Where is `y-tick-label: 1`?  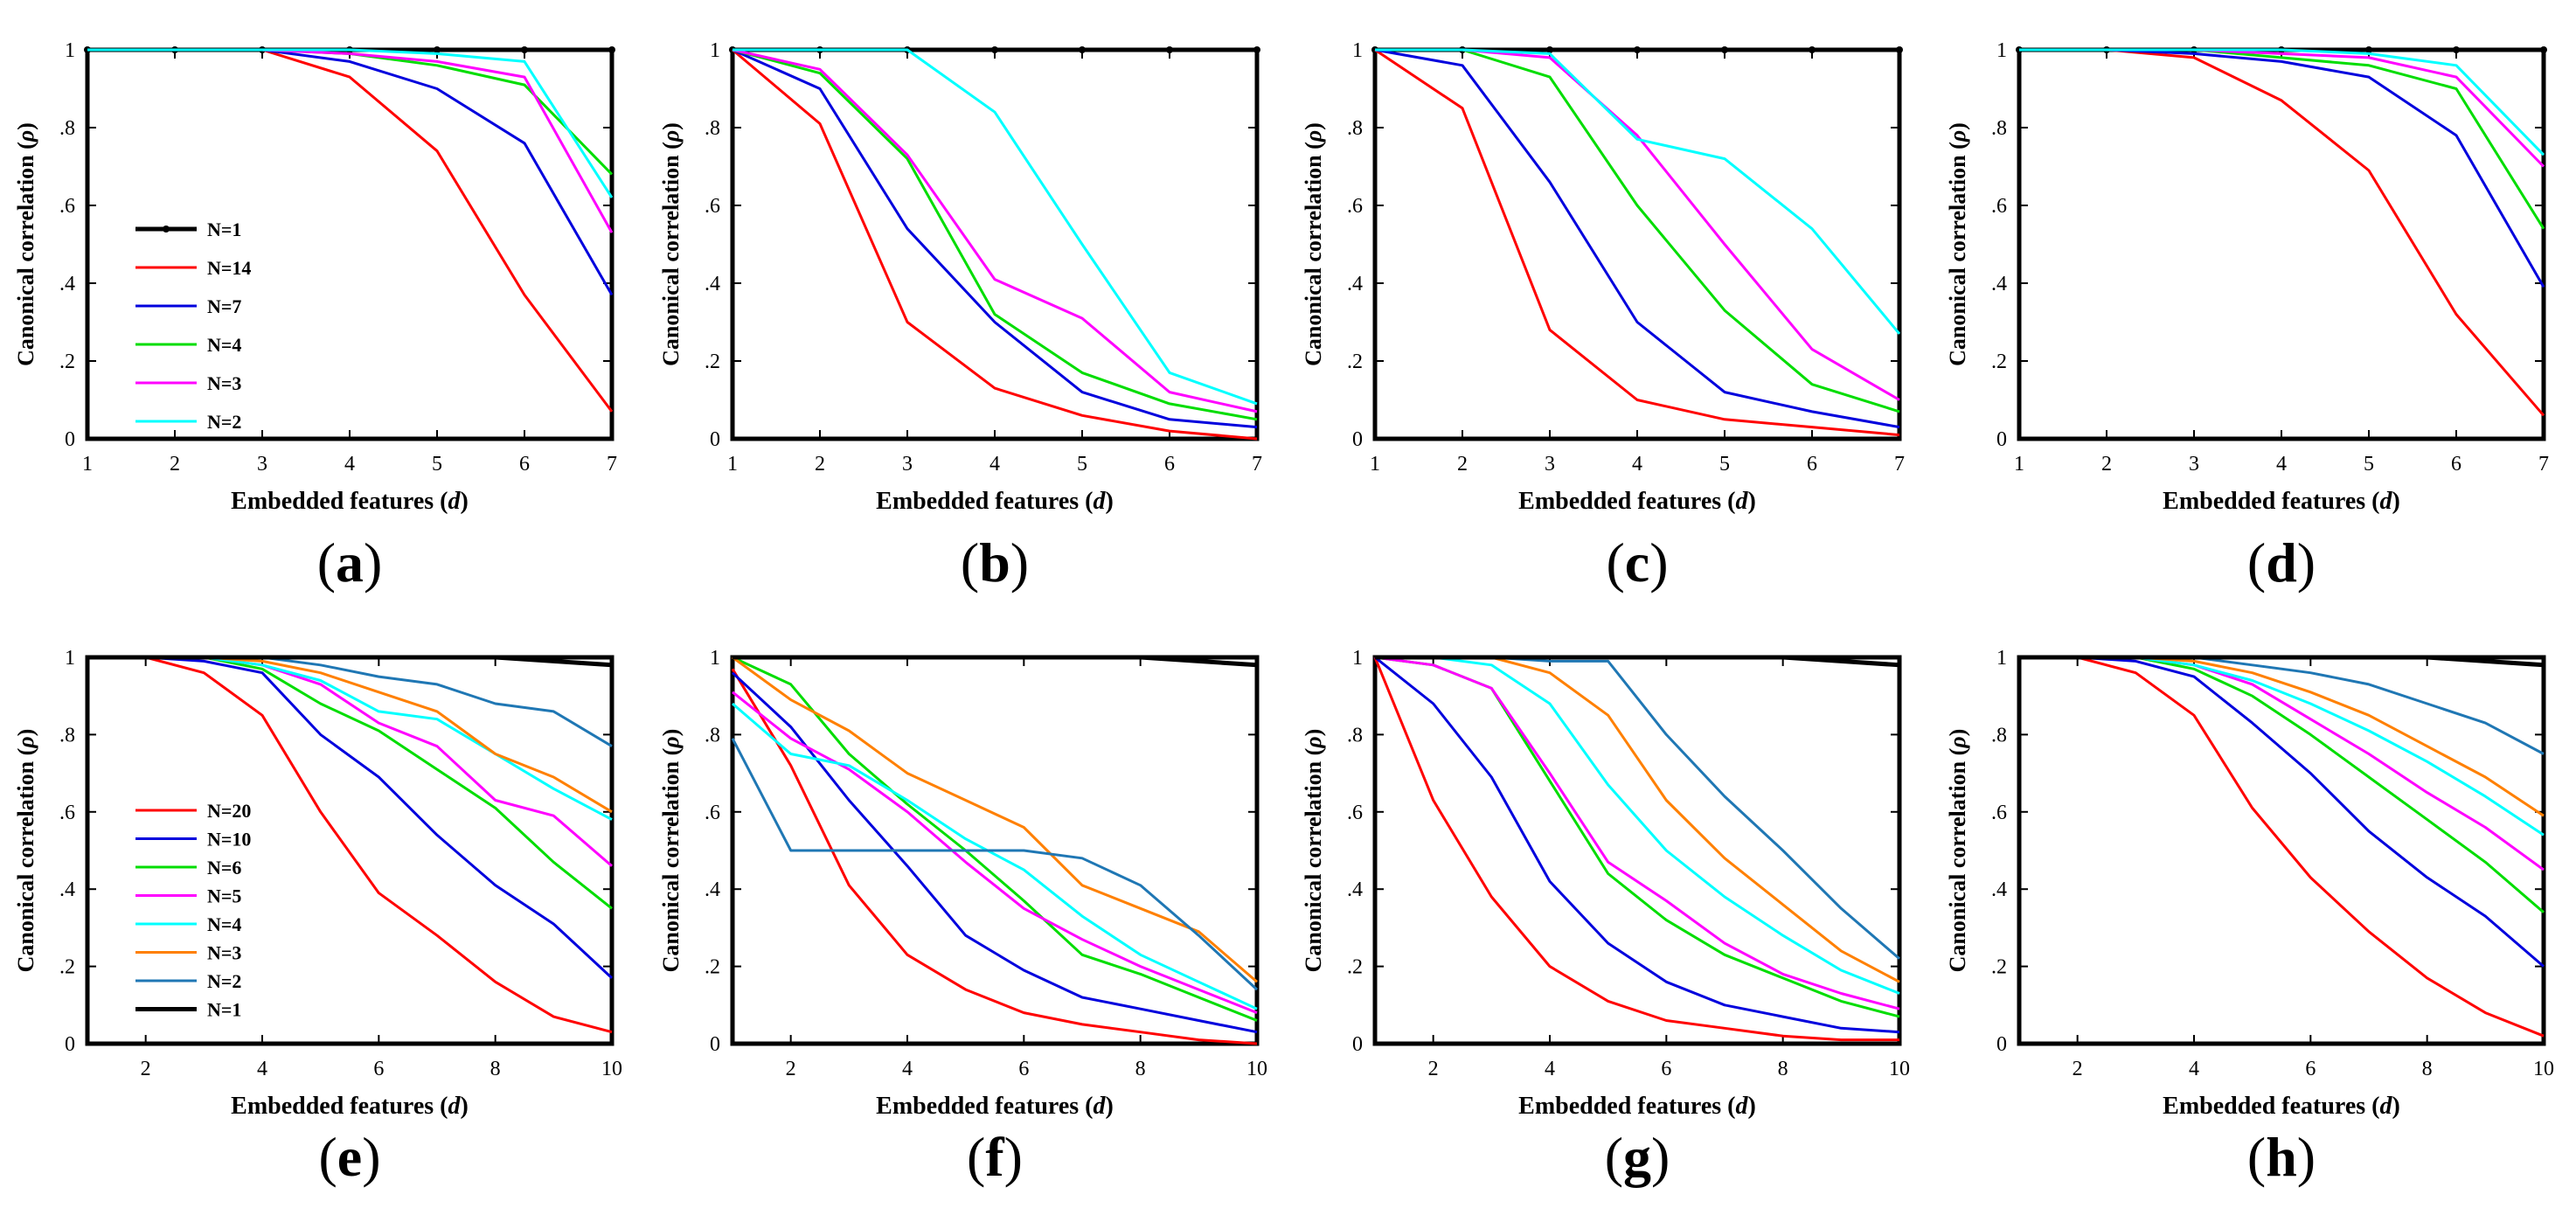
y-tick-label: 1 is located at coordinates (1357, 50).